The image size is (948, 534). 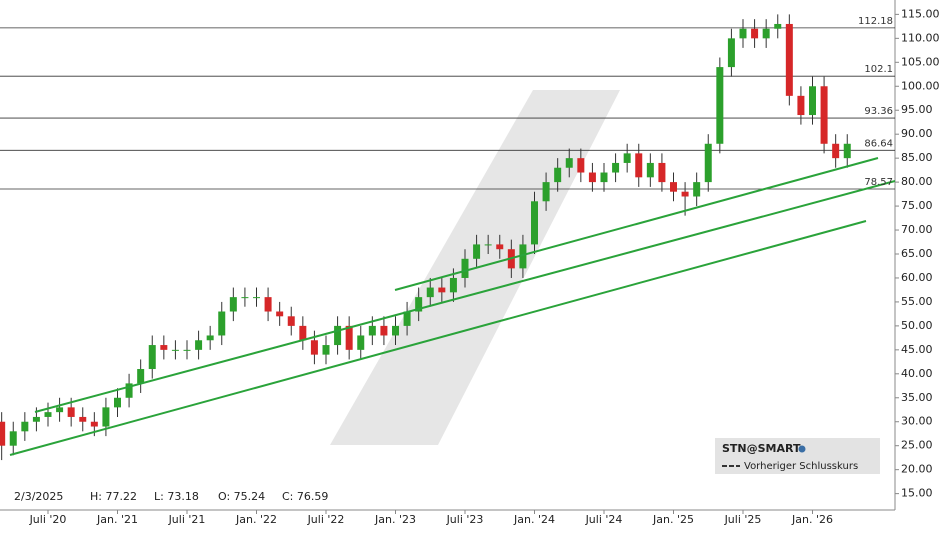 What do you see at coordinates (38, 496) in the screenshot?
I see `info-date: 2/3/2025` at bounding box center [38, 496].